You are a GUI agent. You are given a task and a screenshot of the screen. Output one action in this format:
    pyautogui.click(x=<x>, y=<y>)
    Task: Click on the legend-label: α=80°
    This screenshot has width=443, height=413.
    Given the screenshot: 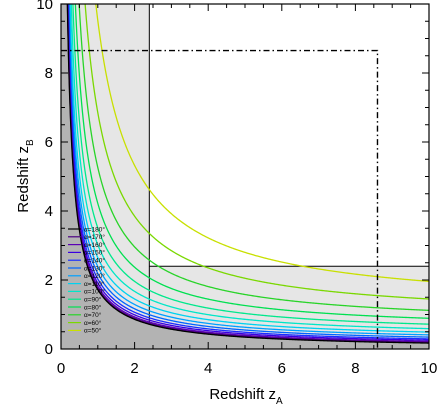 What is the action you would take?
    pyautogui.click(x=93, y=307)
    